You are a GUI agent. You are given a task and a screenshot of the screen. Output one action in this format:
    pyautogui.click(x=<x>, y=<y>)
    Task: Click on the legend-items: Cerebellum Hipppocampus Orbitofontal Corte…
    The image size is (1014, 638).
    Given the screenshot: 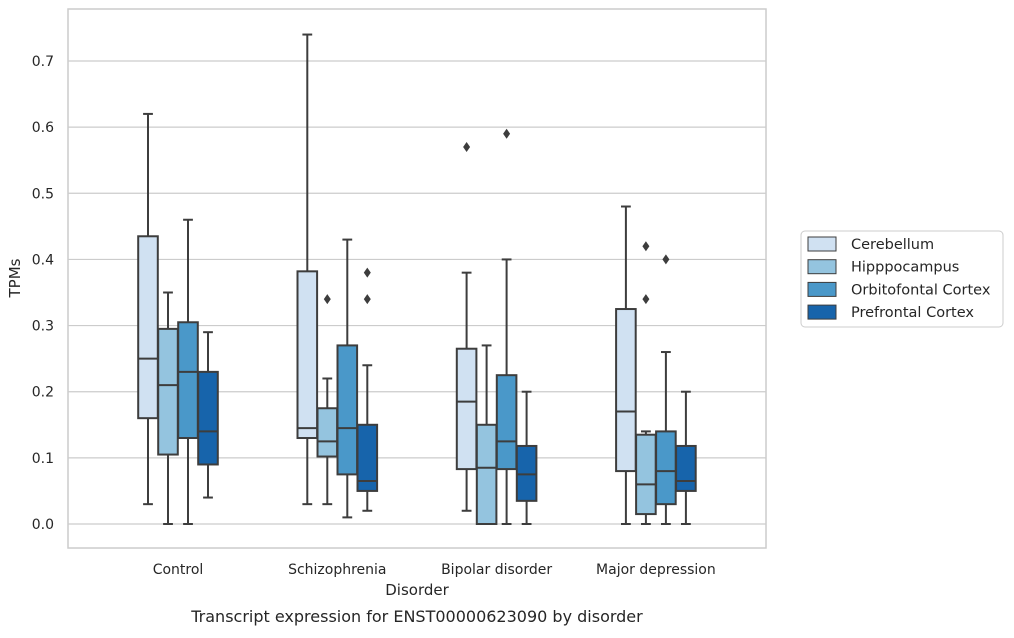 What is the action you would take?
    pyautogui.click(x=899, y=278)
    